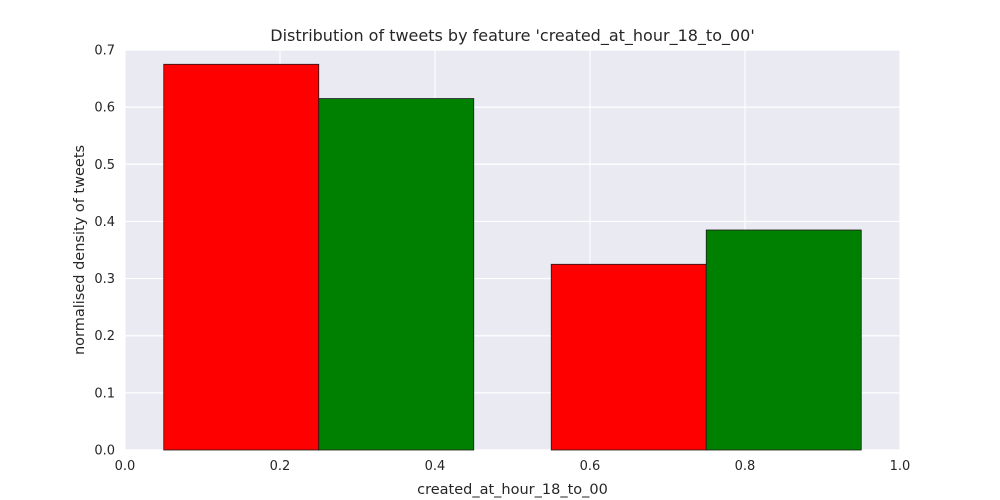 Image resolution: width=1000 pixels, height=500 pixels. I want to click on y-tick-label: 0.4, so click(104, 222).